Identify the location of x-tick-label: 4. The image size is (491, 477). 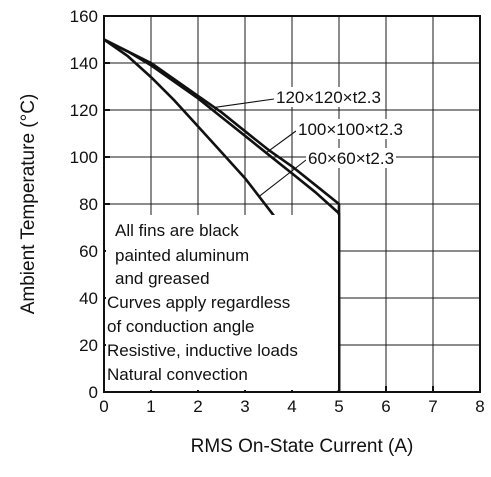
(291, 406).